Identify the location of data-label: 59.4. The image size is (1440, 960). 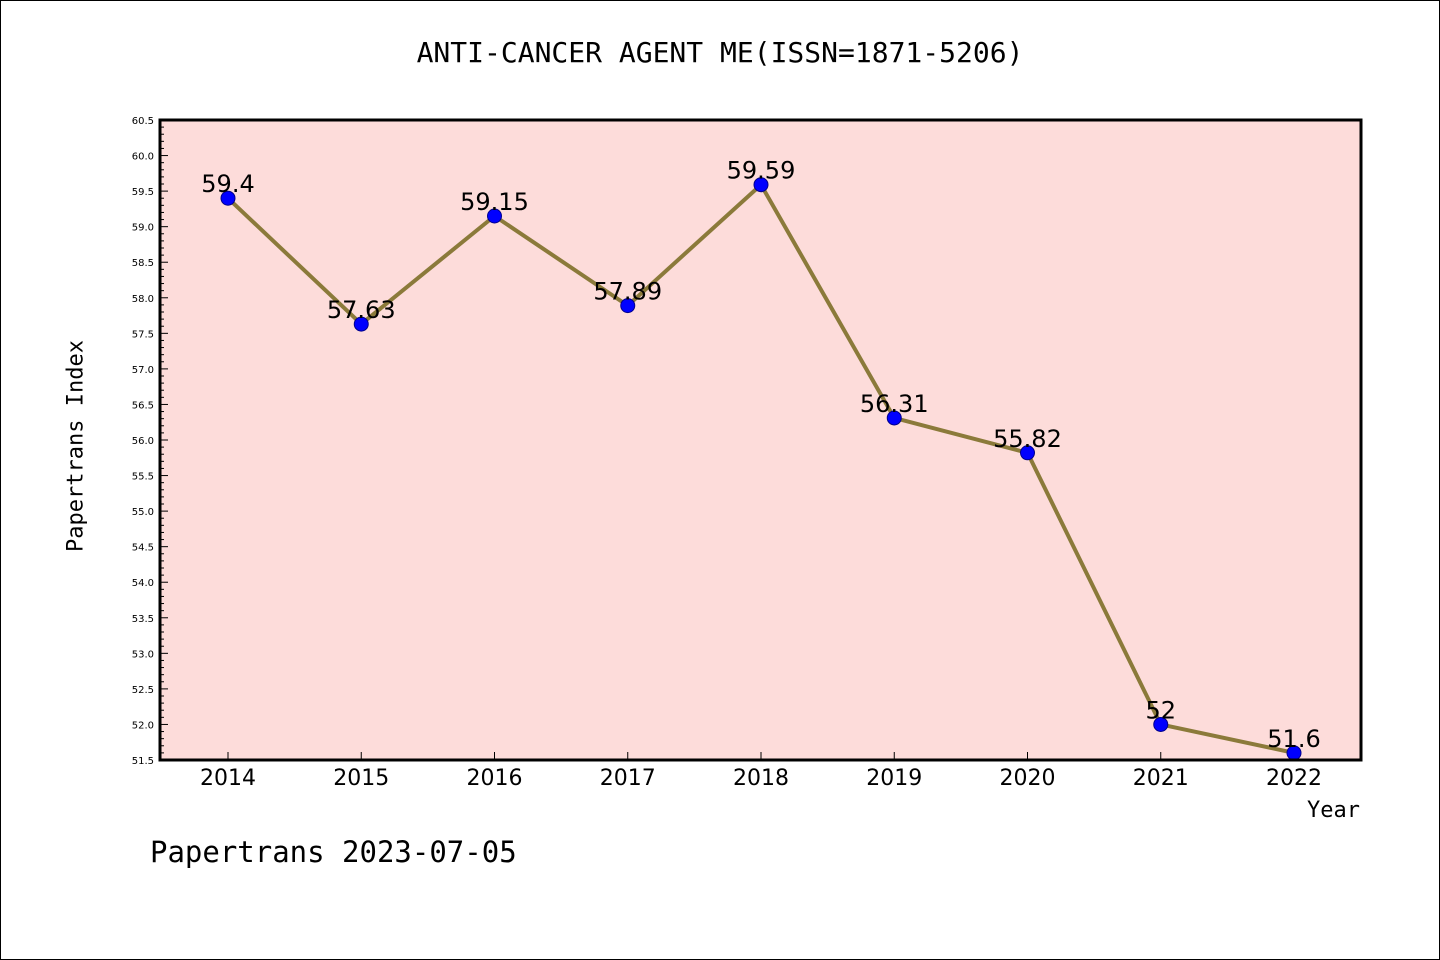
(227, 184).